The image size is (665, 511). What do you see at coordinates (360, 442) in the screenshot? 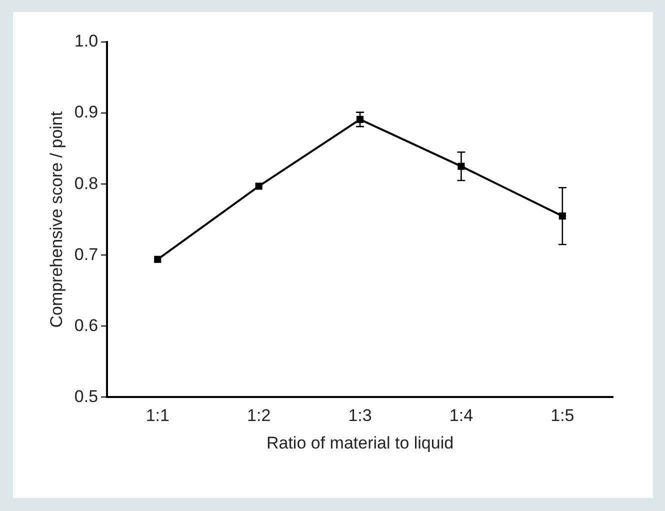
I see `x-axis-title: Ratio of material to liquid` at bounding box center [360, 442].